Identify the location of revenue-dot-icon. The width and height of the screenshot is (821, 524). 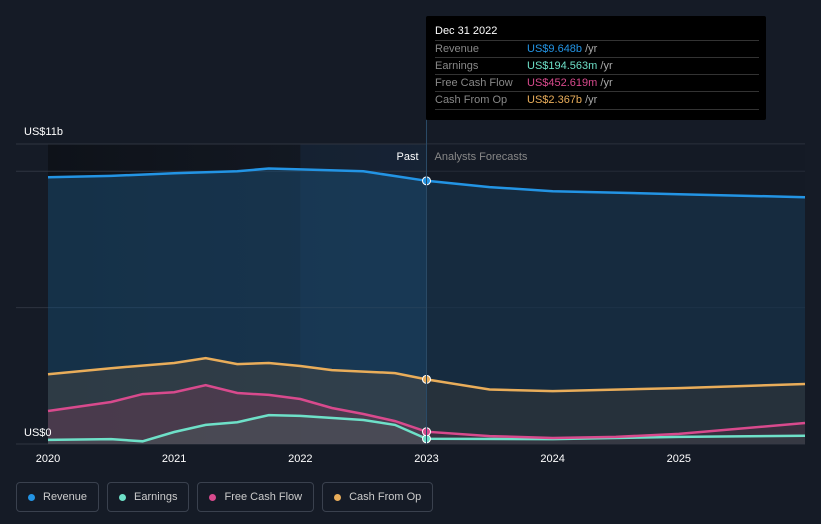
(31, 497).